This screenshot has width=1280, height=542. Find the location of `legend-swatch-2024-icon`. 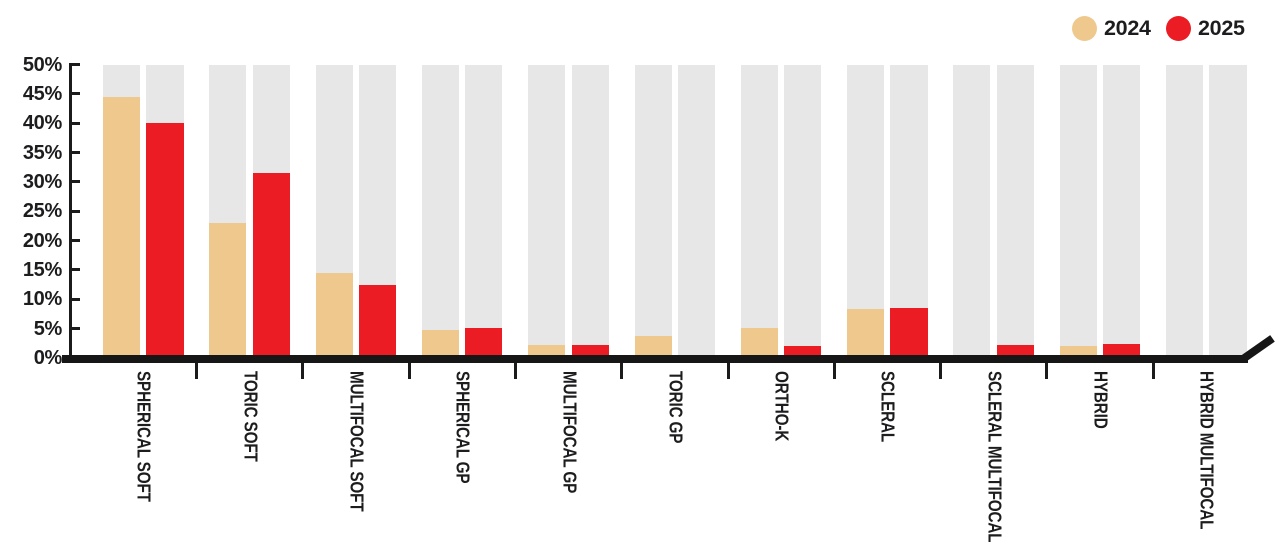

legend-swatch-2024-icon is located at coordinates (1084, 28).